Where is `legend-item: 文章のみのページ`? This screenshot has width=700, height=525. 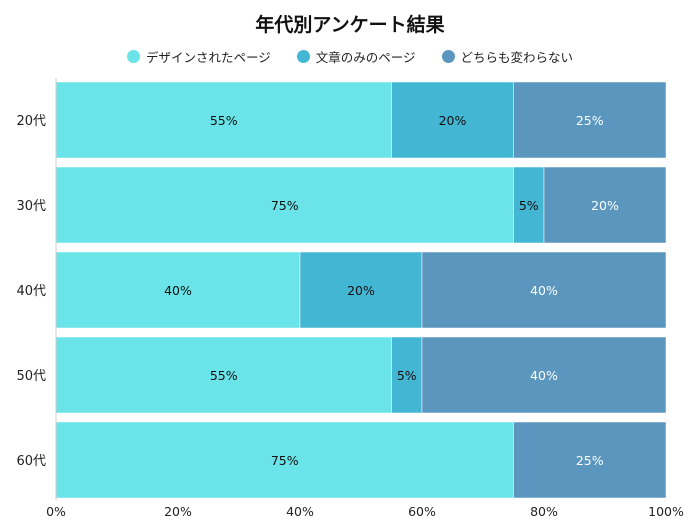
legend-item: 文章のみのページ is located at coordinates (356, 56).